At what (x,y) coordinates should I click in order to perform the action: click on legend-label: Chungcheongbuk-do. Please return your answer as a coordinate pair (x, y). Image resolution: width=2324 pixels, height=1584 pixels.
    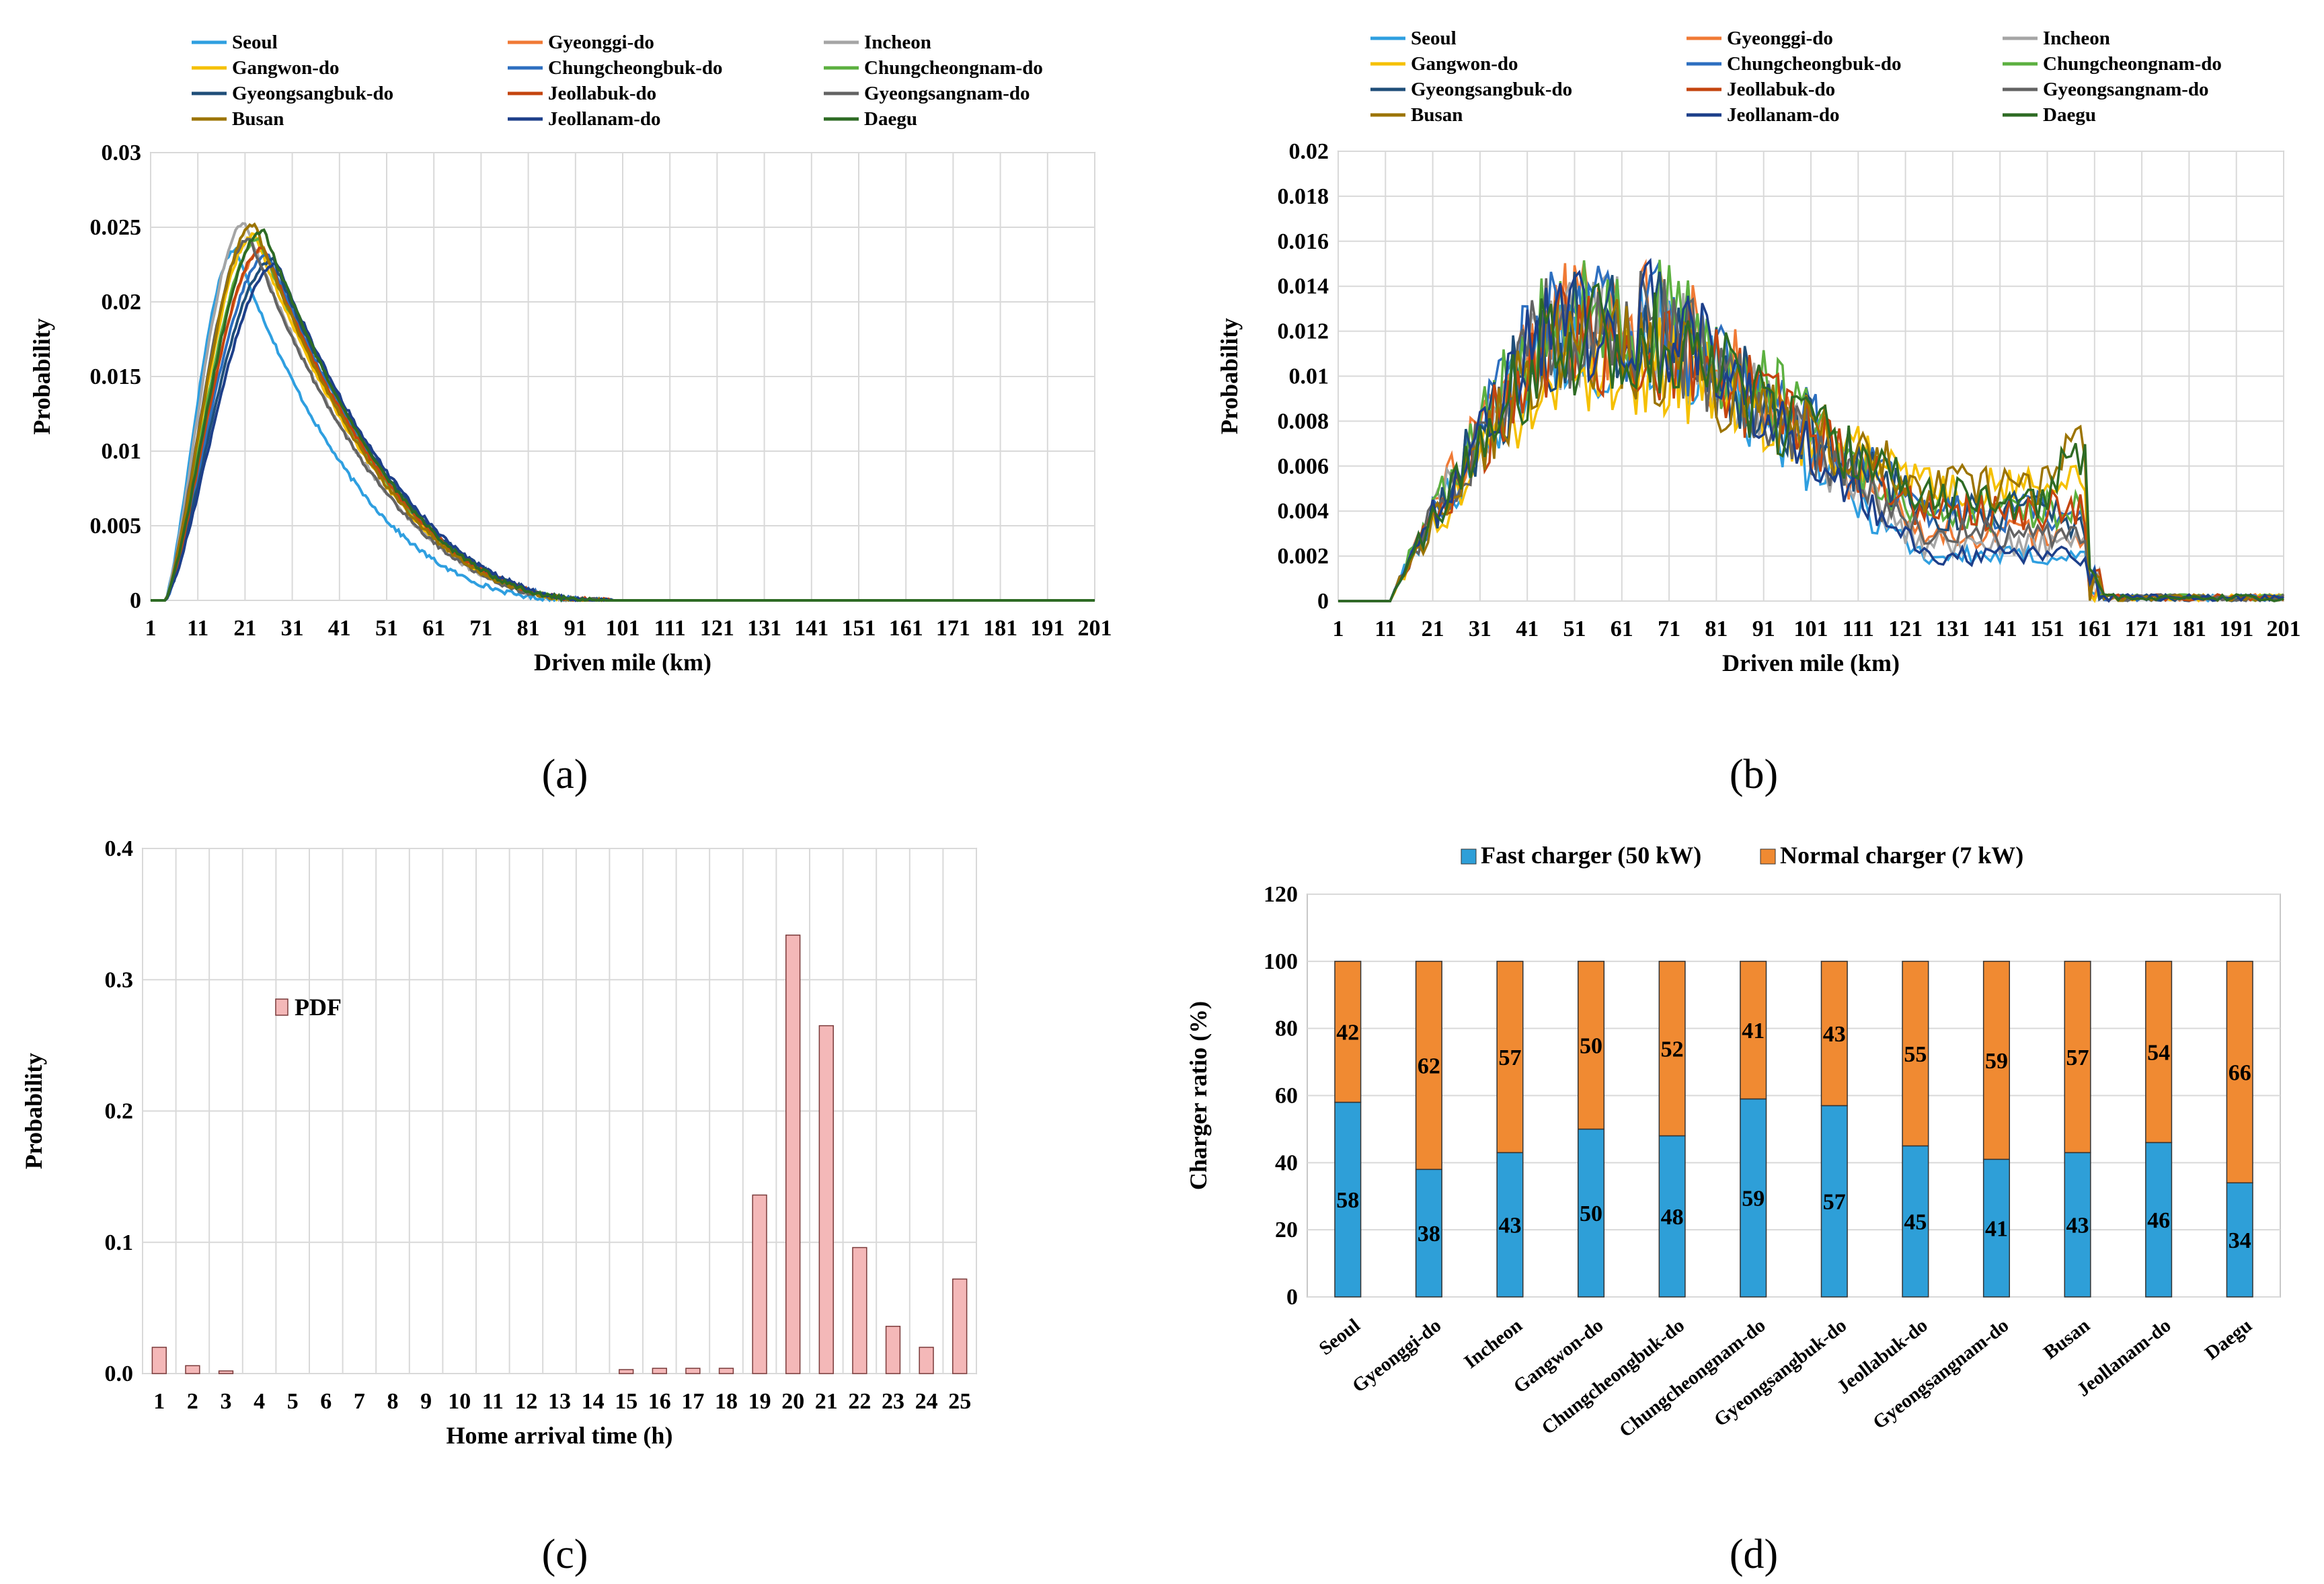
    Looking at the image, I should click on (635, 68).